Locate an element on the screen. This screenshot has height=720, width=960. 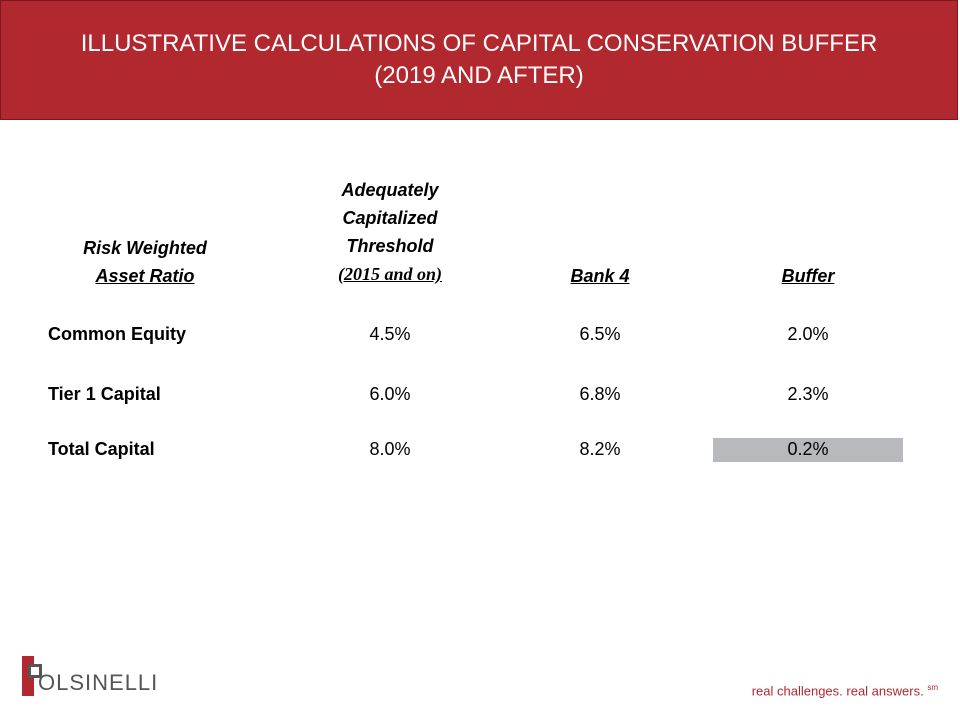
header-ratio: Risk Weighted Asset Ratio is located at coordinates (145, 262).